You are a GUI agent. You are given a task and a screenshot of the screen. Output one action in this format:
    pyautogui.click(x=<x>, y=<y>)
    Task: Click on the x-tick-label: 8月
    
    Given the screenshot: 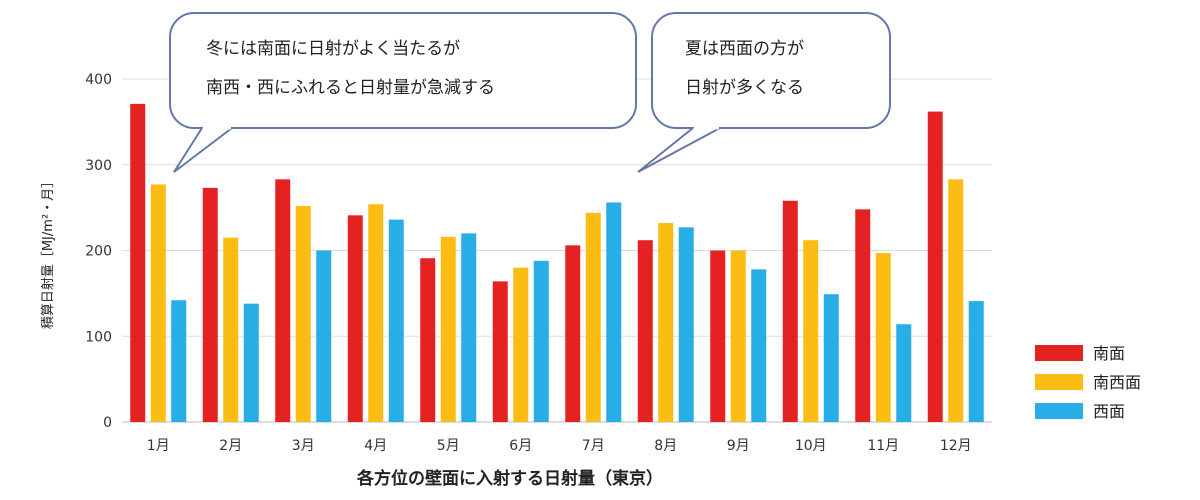 What is the action you would take?
    pyautogui.click(x=665, y=446)
    